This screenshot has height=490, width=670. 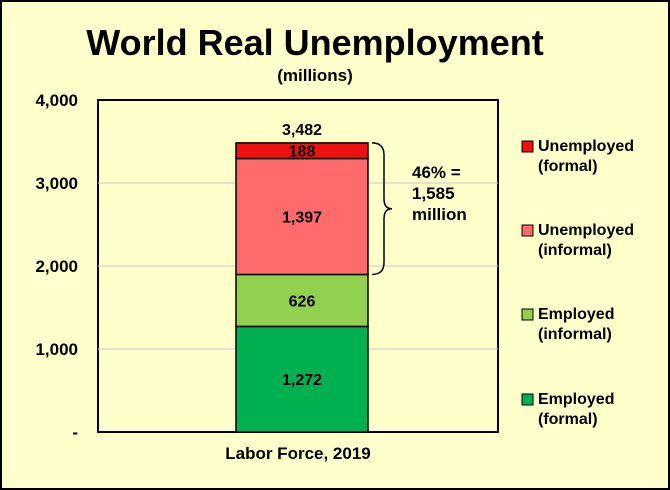 I want to click on bar-segment-label: 1,272, so click(x=302, y=380).